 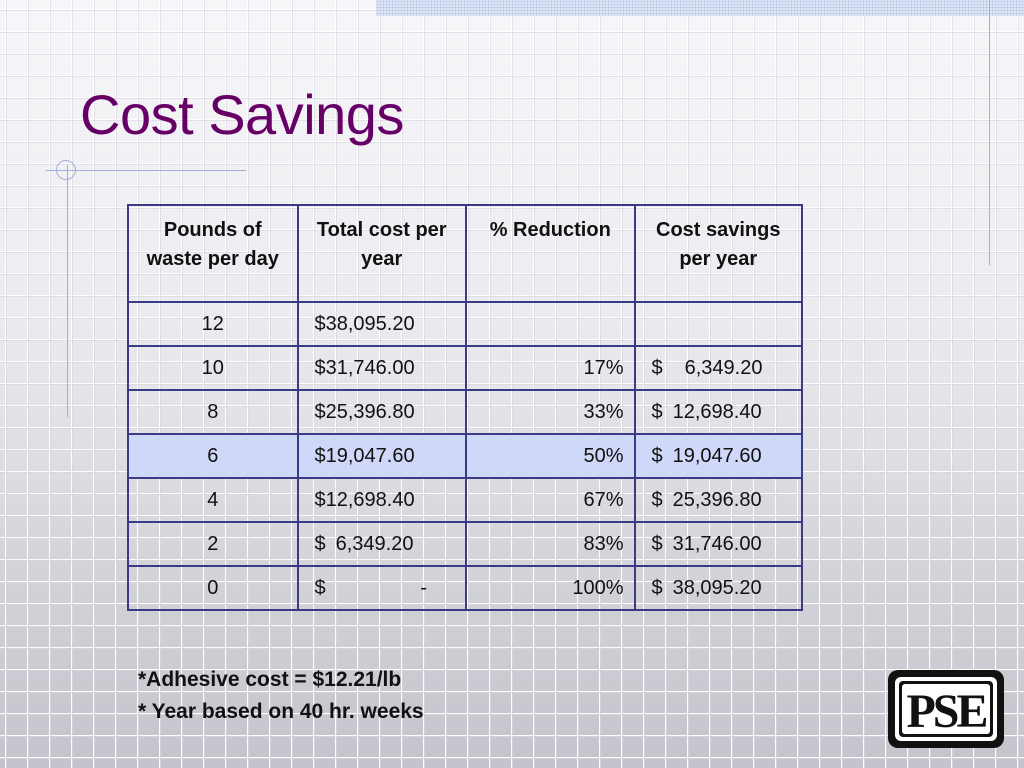 I want to click on cell-reduction: 83%, so click(x=550, y=544).